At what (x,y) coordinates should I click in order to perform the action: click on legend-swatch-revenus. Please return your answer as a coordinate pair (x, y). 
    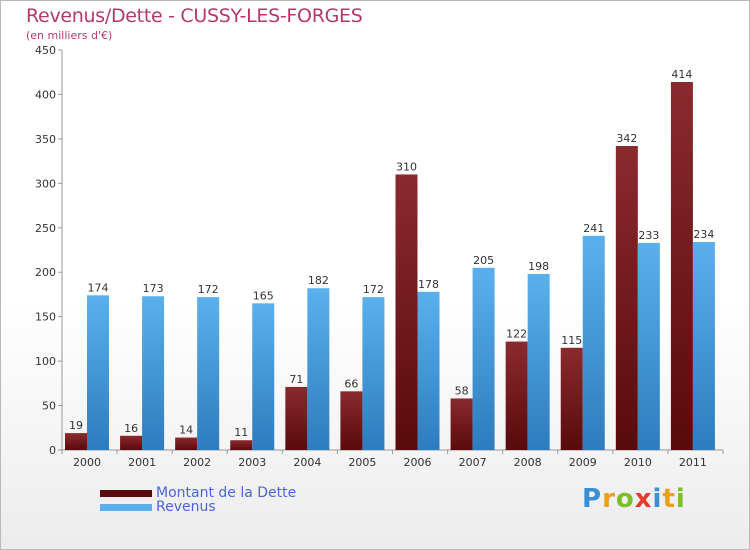
    Looking at the image, I should click on (126, 507).